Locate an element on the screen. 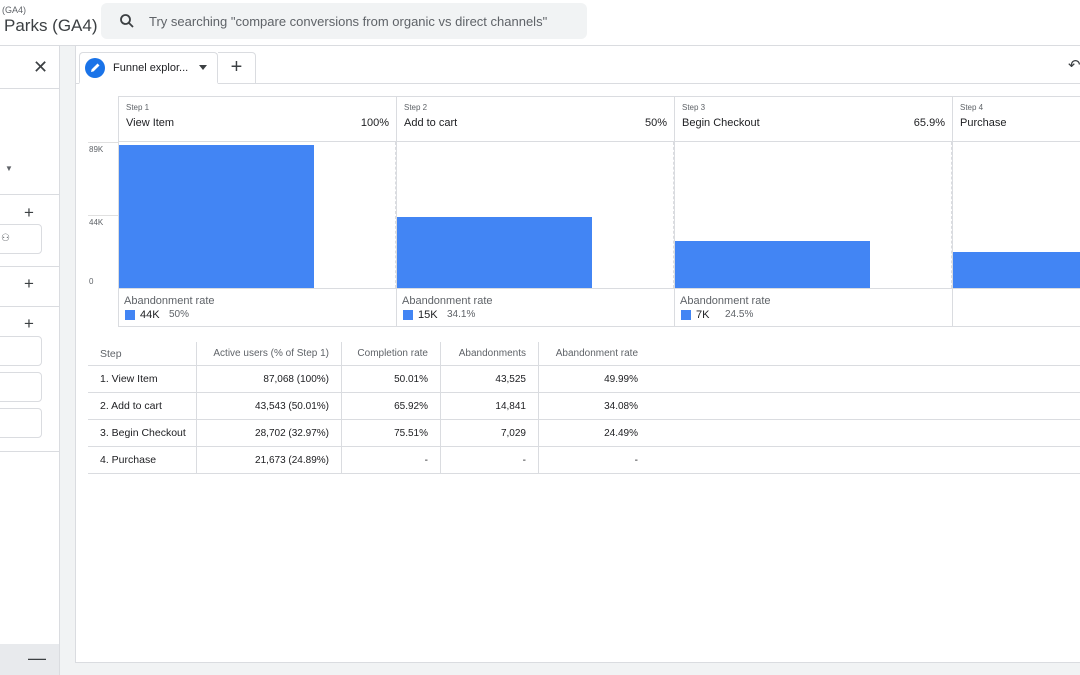  abandonment-summary: Abandonment rate 44K 50% is located at coordinates (257, 307).